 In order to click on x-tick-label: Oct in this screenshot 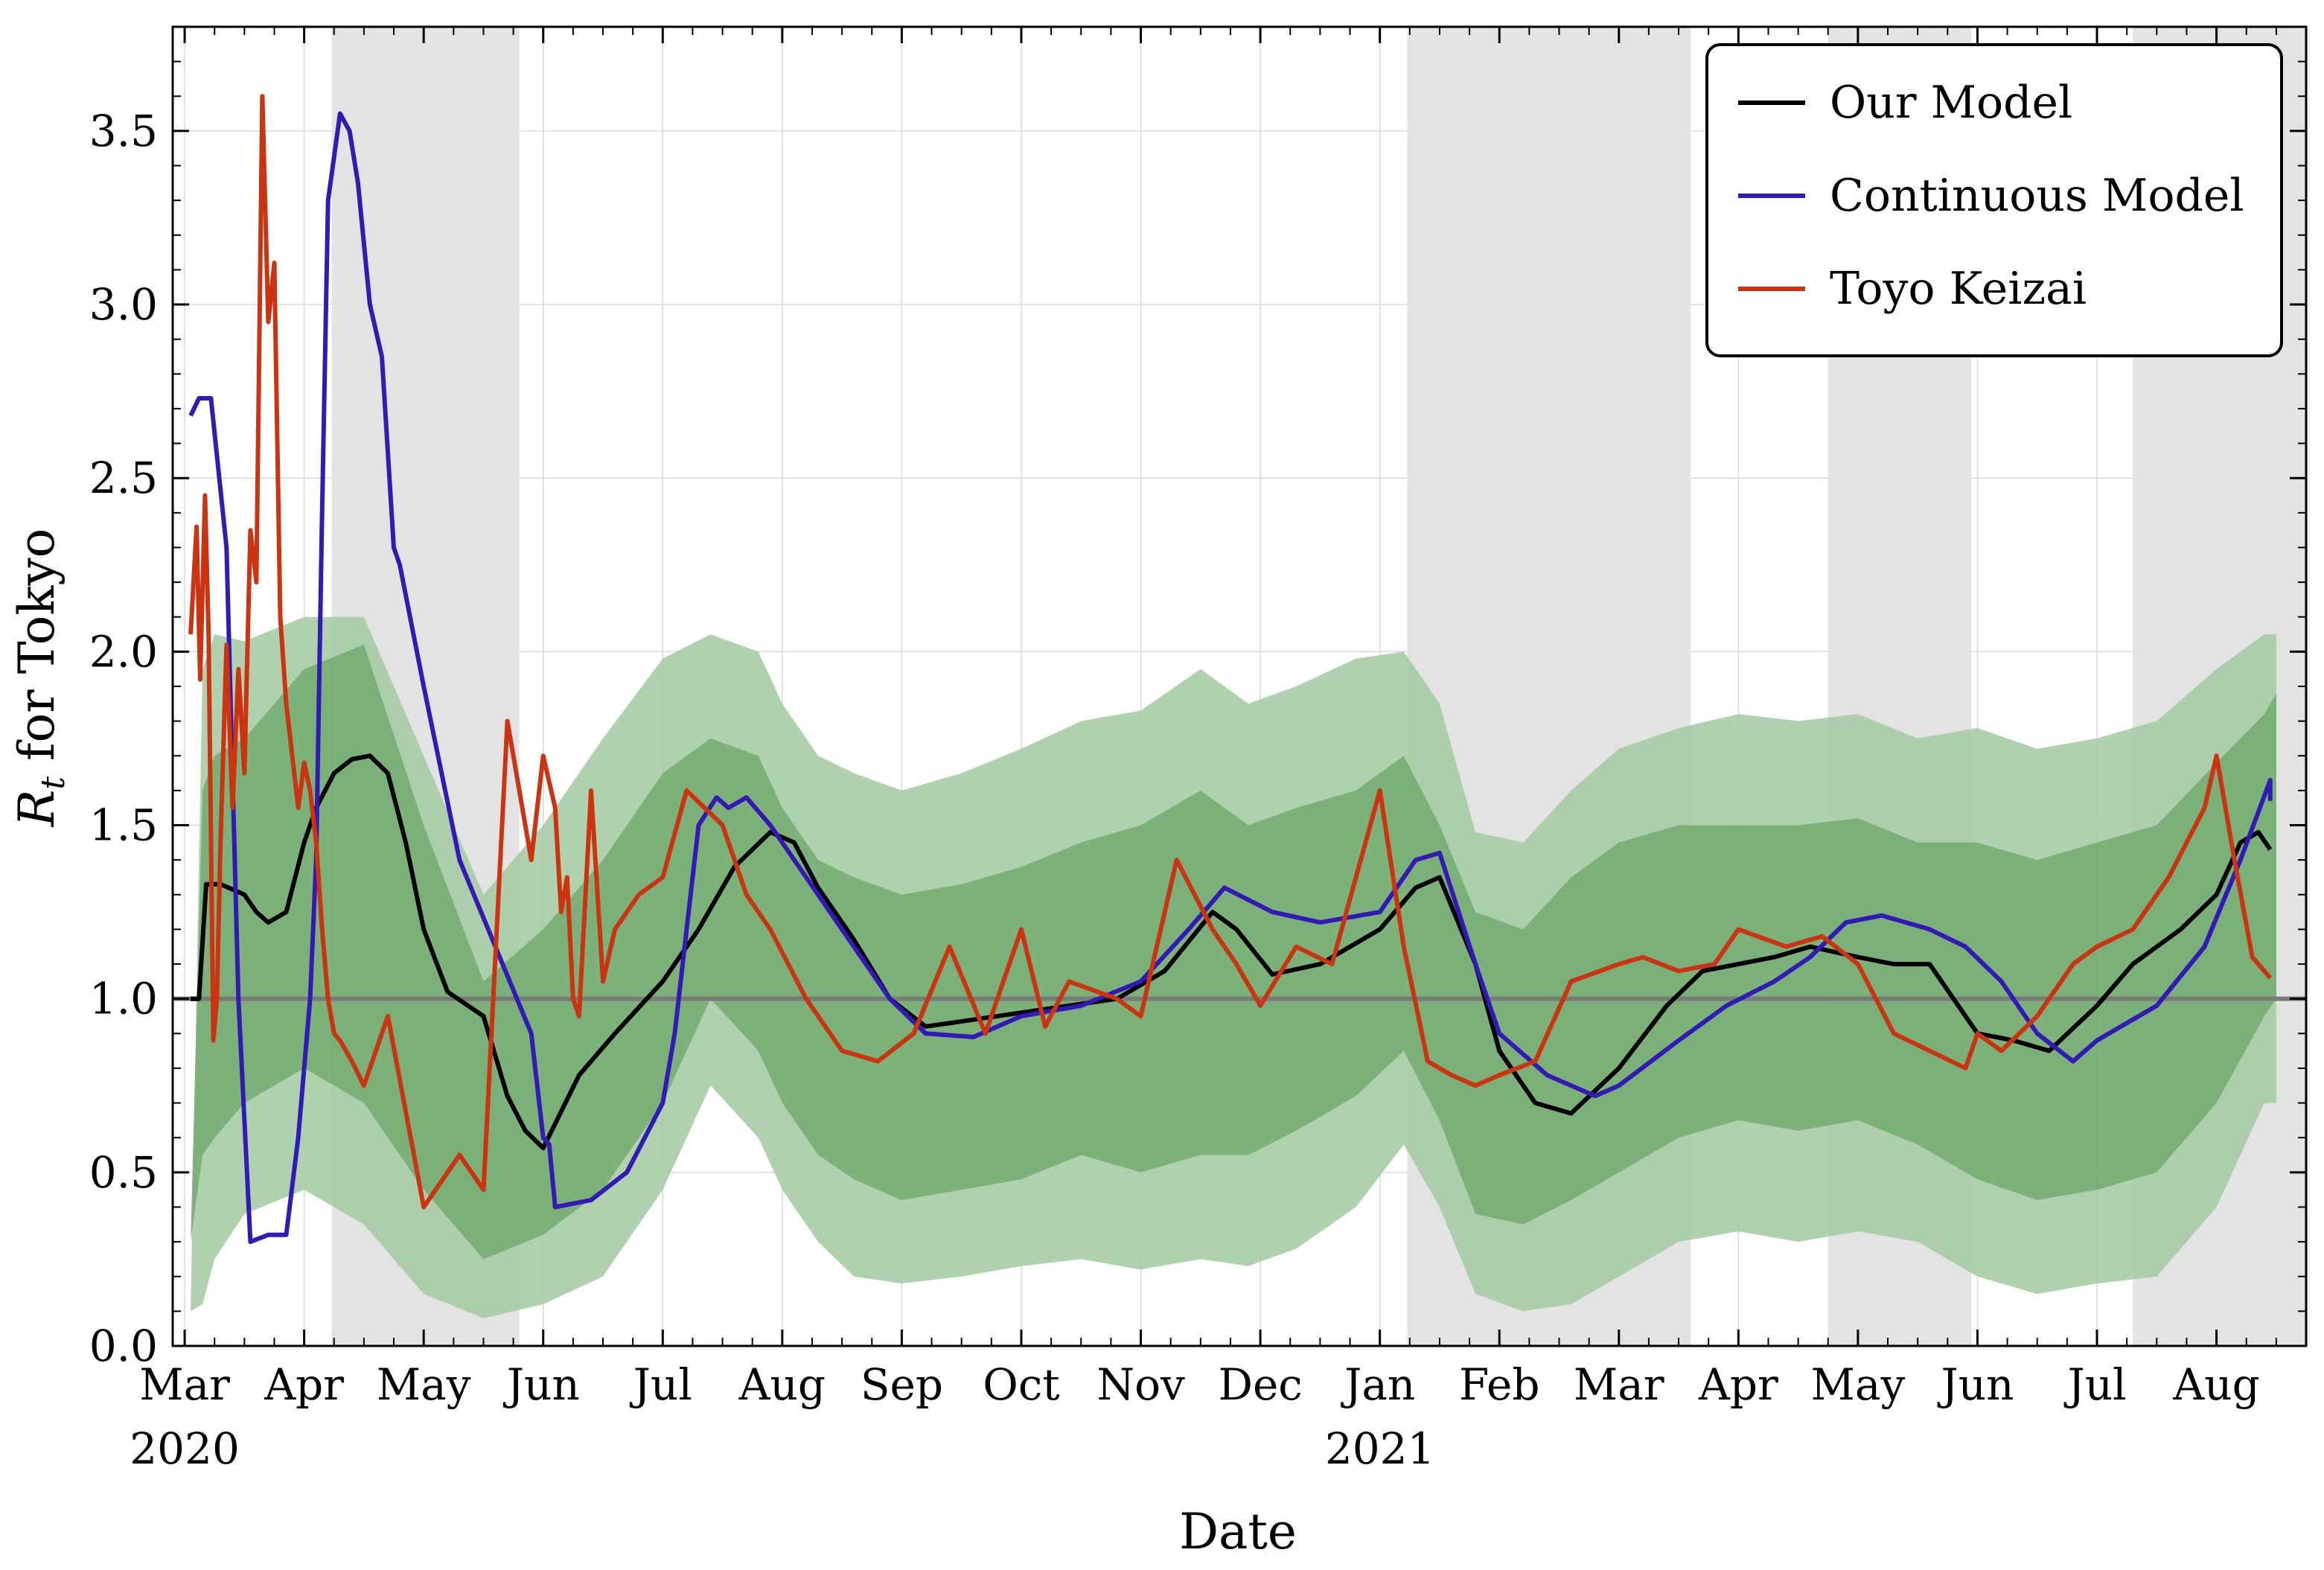, I will do `click(1021, 1385)`.